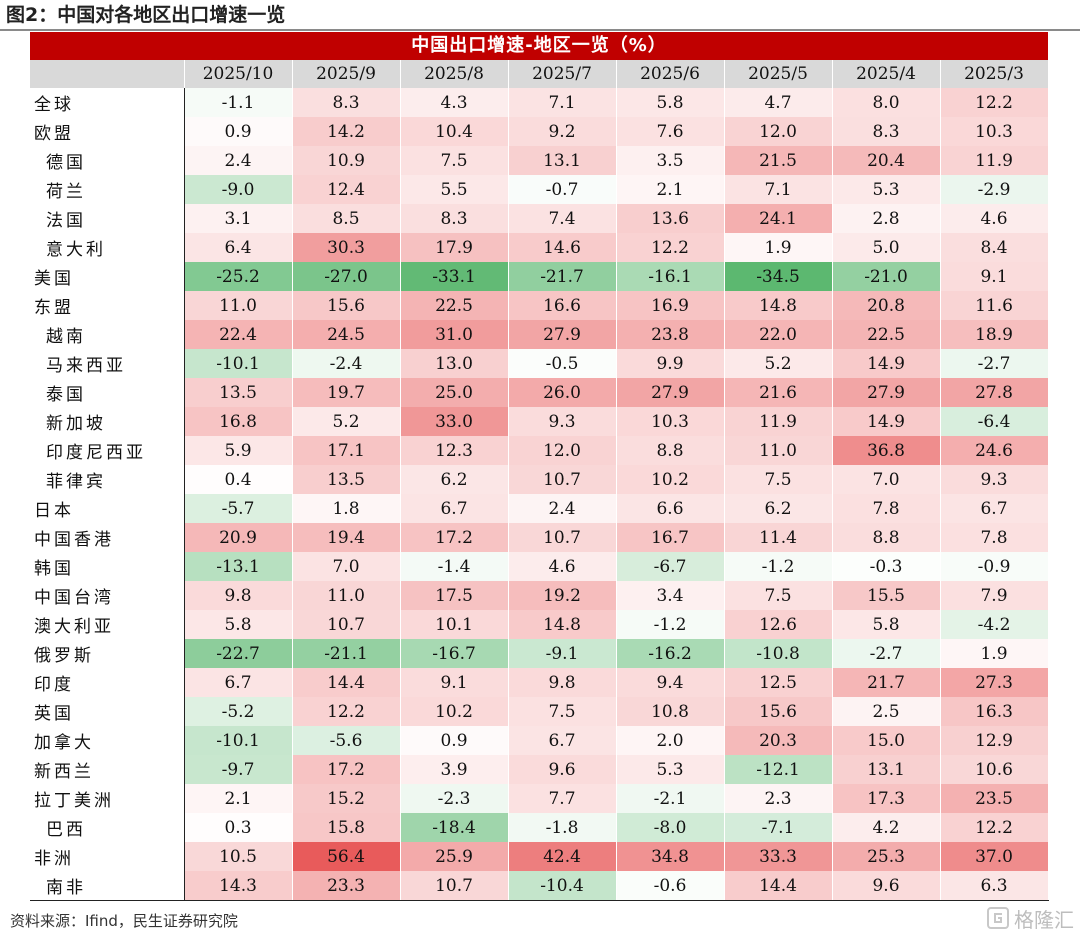  I want to click on data-cell: 14.8, so click(562, 624).